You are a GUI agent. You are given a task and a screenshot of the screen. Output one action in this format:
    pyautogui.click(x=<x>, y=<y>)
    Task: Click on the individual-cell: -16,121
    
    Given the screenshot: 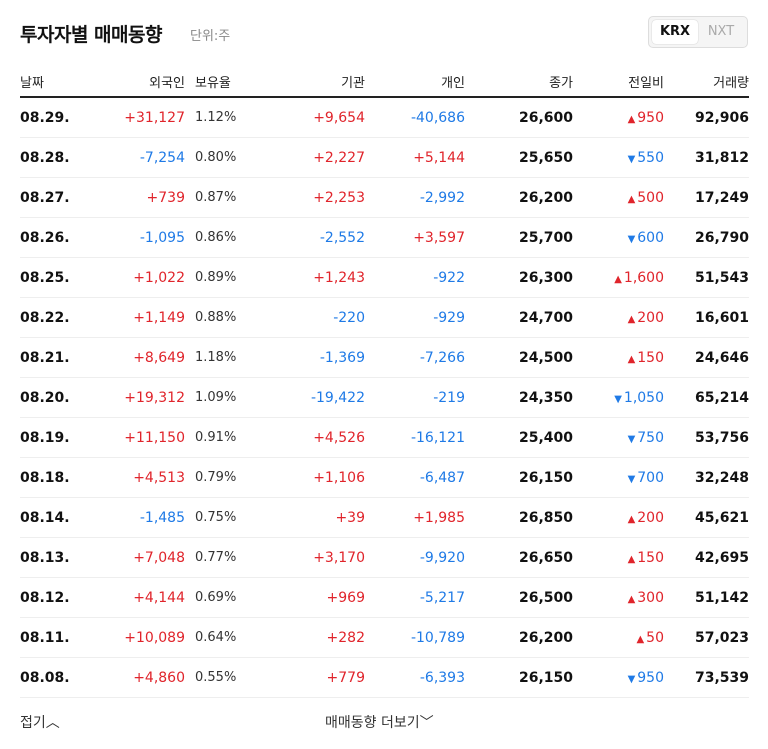 What is the action you would take?
    pyautogui.click(x=415, y=437)
    